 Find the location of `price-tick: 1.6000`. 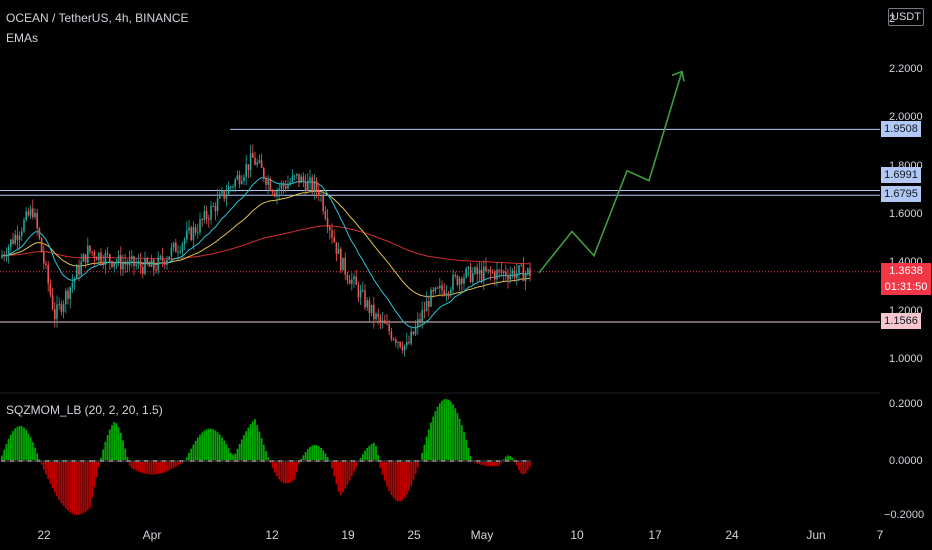

price-tick: 1.6000 is located at coordinates (906, 214).